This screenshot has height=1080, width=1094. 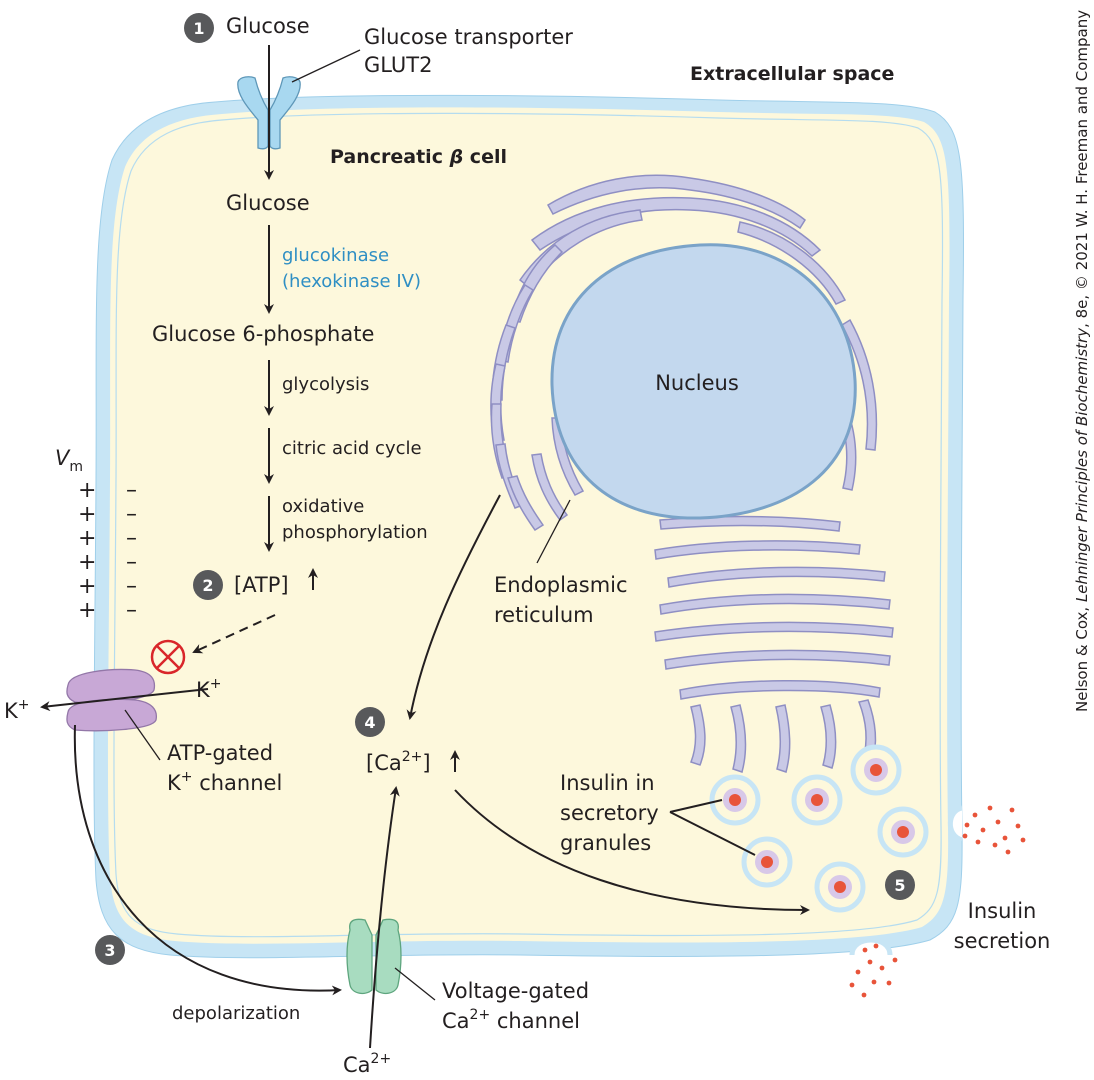 I want to click on k-outside-label: K+, so click(x=17, y=710).